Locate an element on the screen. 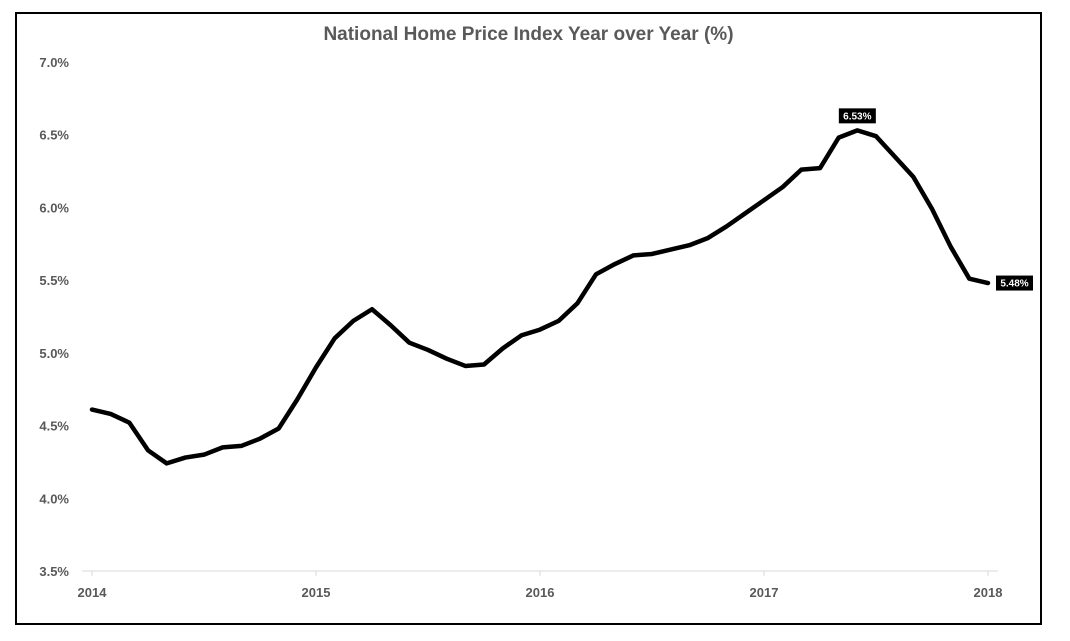 Image resolution: width=1070 pixels, height=641 pixels. y-tick-label: 5.5% is located at coordinates (54, 280).